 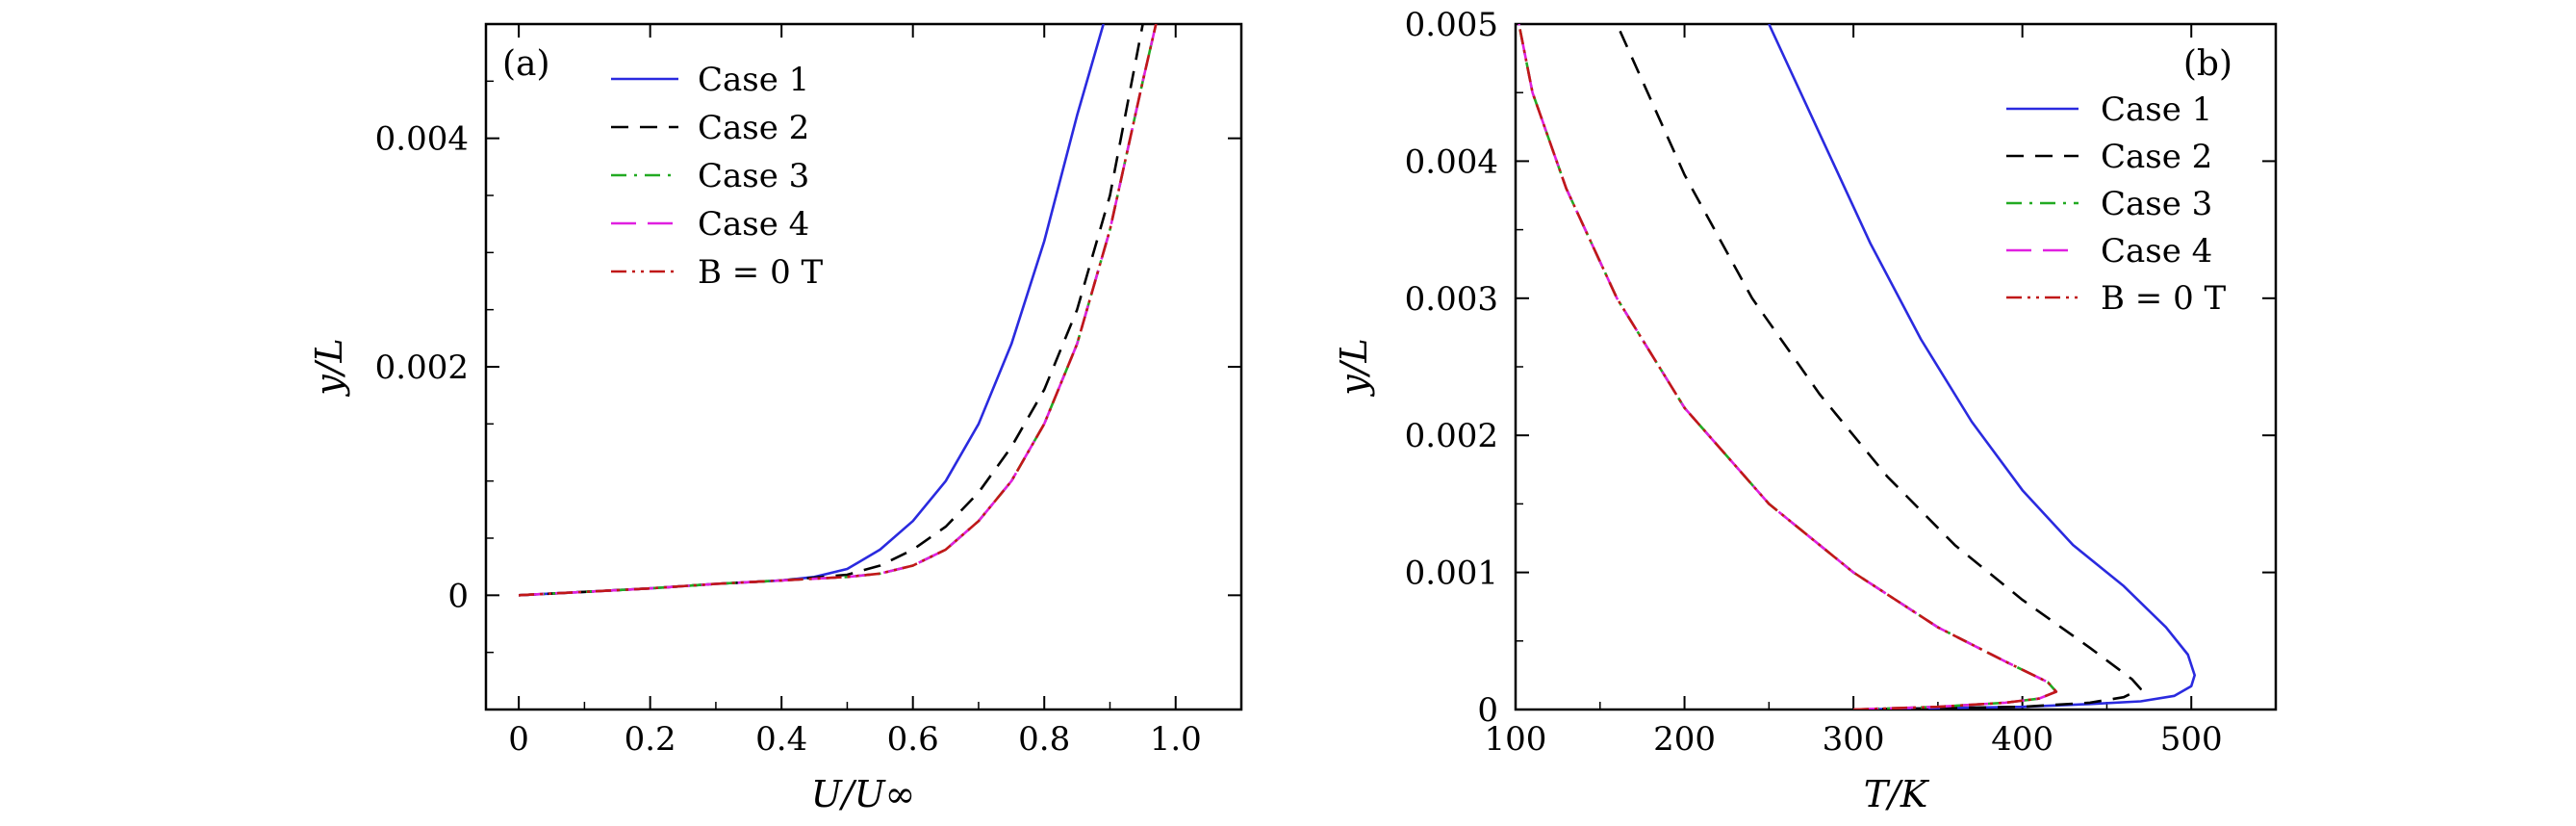 What do you see at coordinates (753, 128) in the screenshot?
I see `legend-label-a-2: Case 2` at bounding box center [753, 128].